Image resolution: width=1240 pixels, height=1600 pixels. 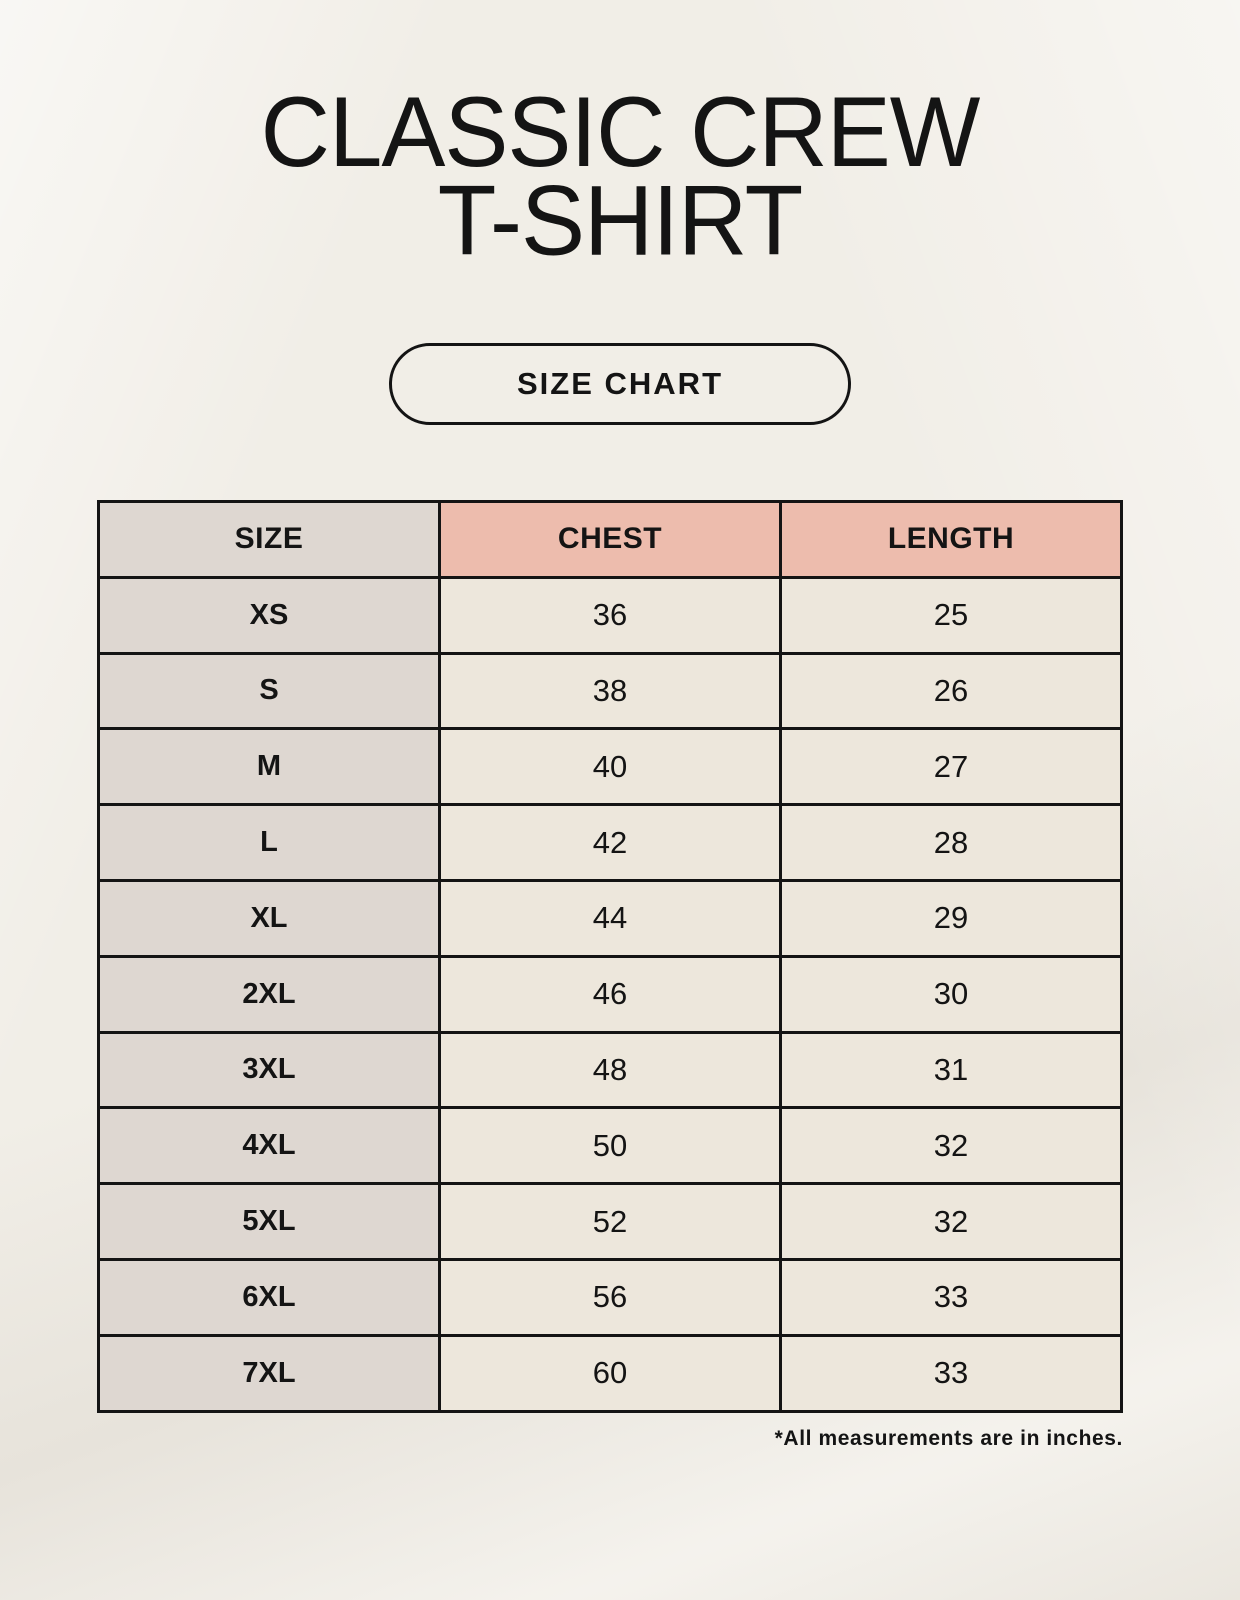 I want to click on page-title-line1: CLASSIC CREW, so click(x=620, y=132).